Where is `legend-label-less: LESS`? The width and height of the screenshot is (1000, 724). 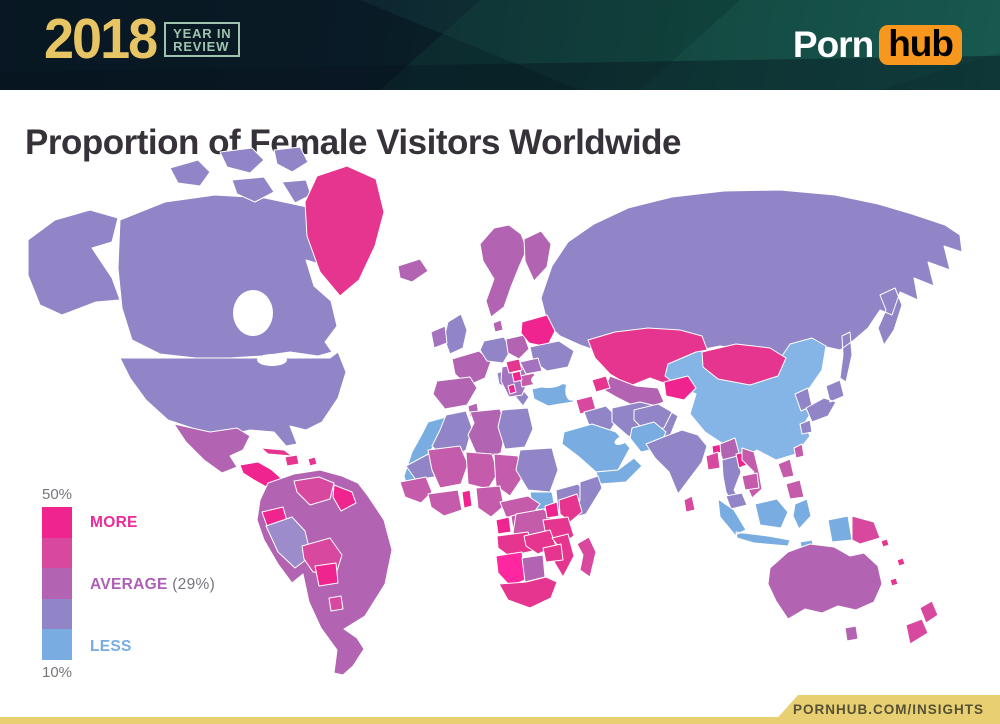 legend-label-less: LESS is located at coordinates (111, 646).